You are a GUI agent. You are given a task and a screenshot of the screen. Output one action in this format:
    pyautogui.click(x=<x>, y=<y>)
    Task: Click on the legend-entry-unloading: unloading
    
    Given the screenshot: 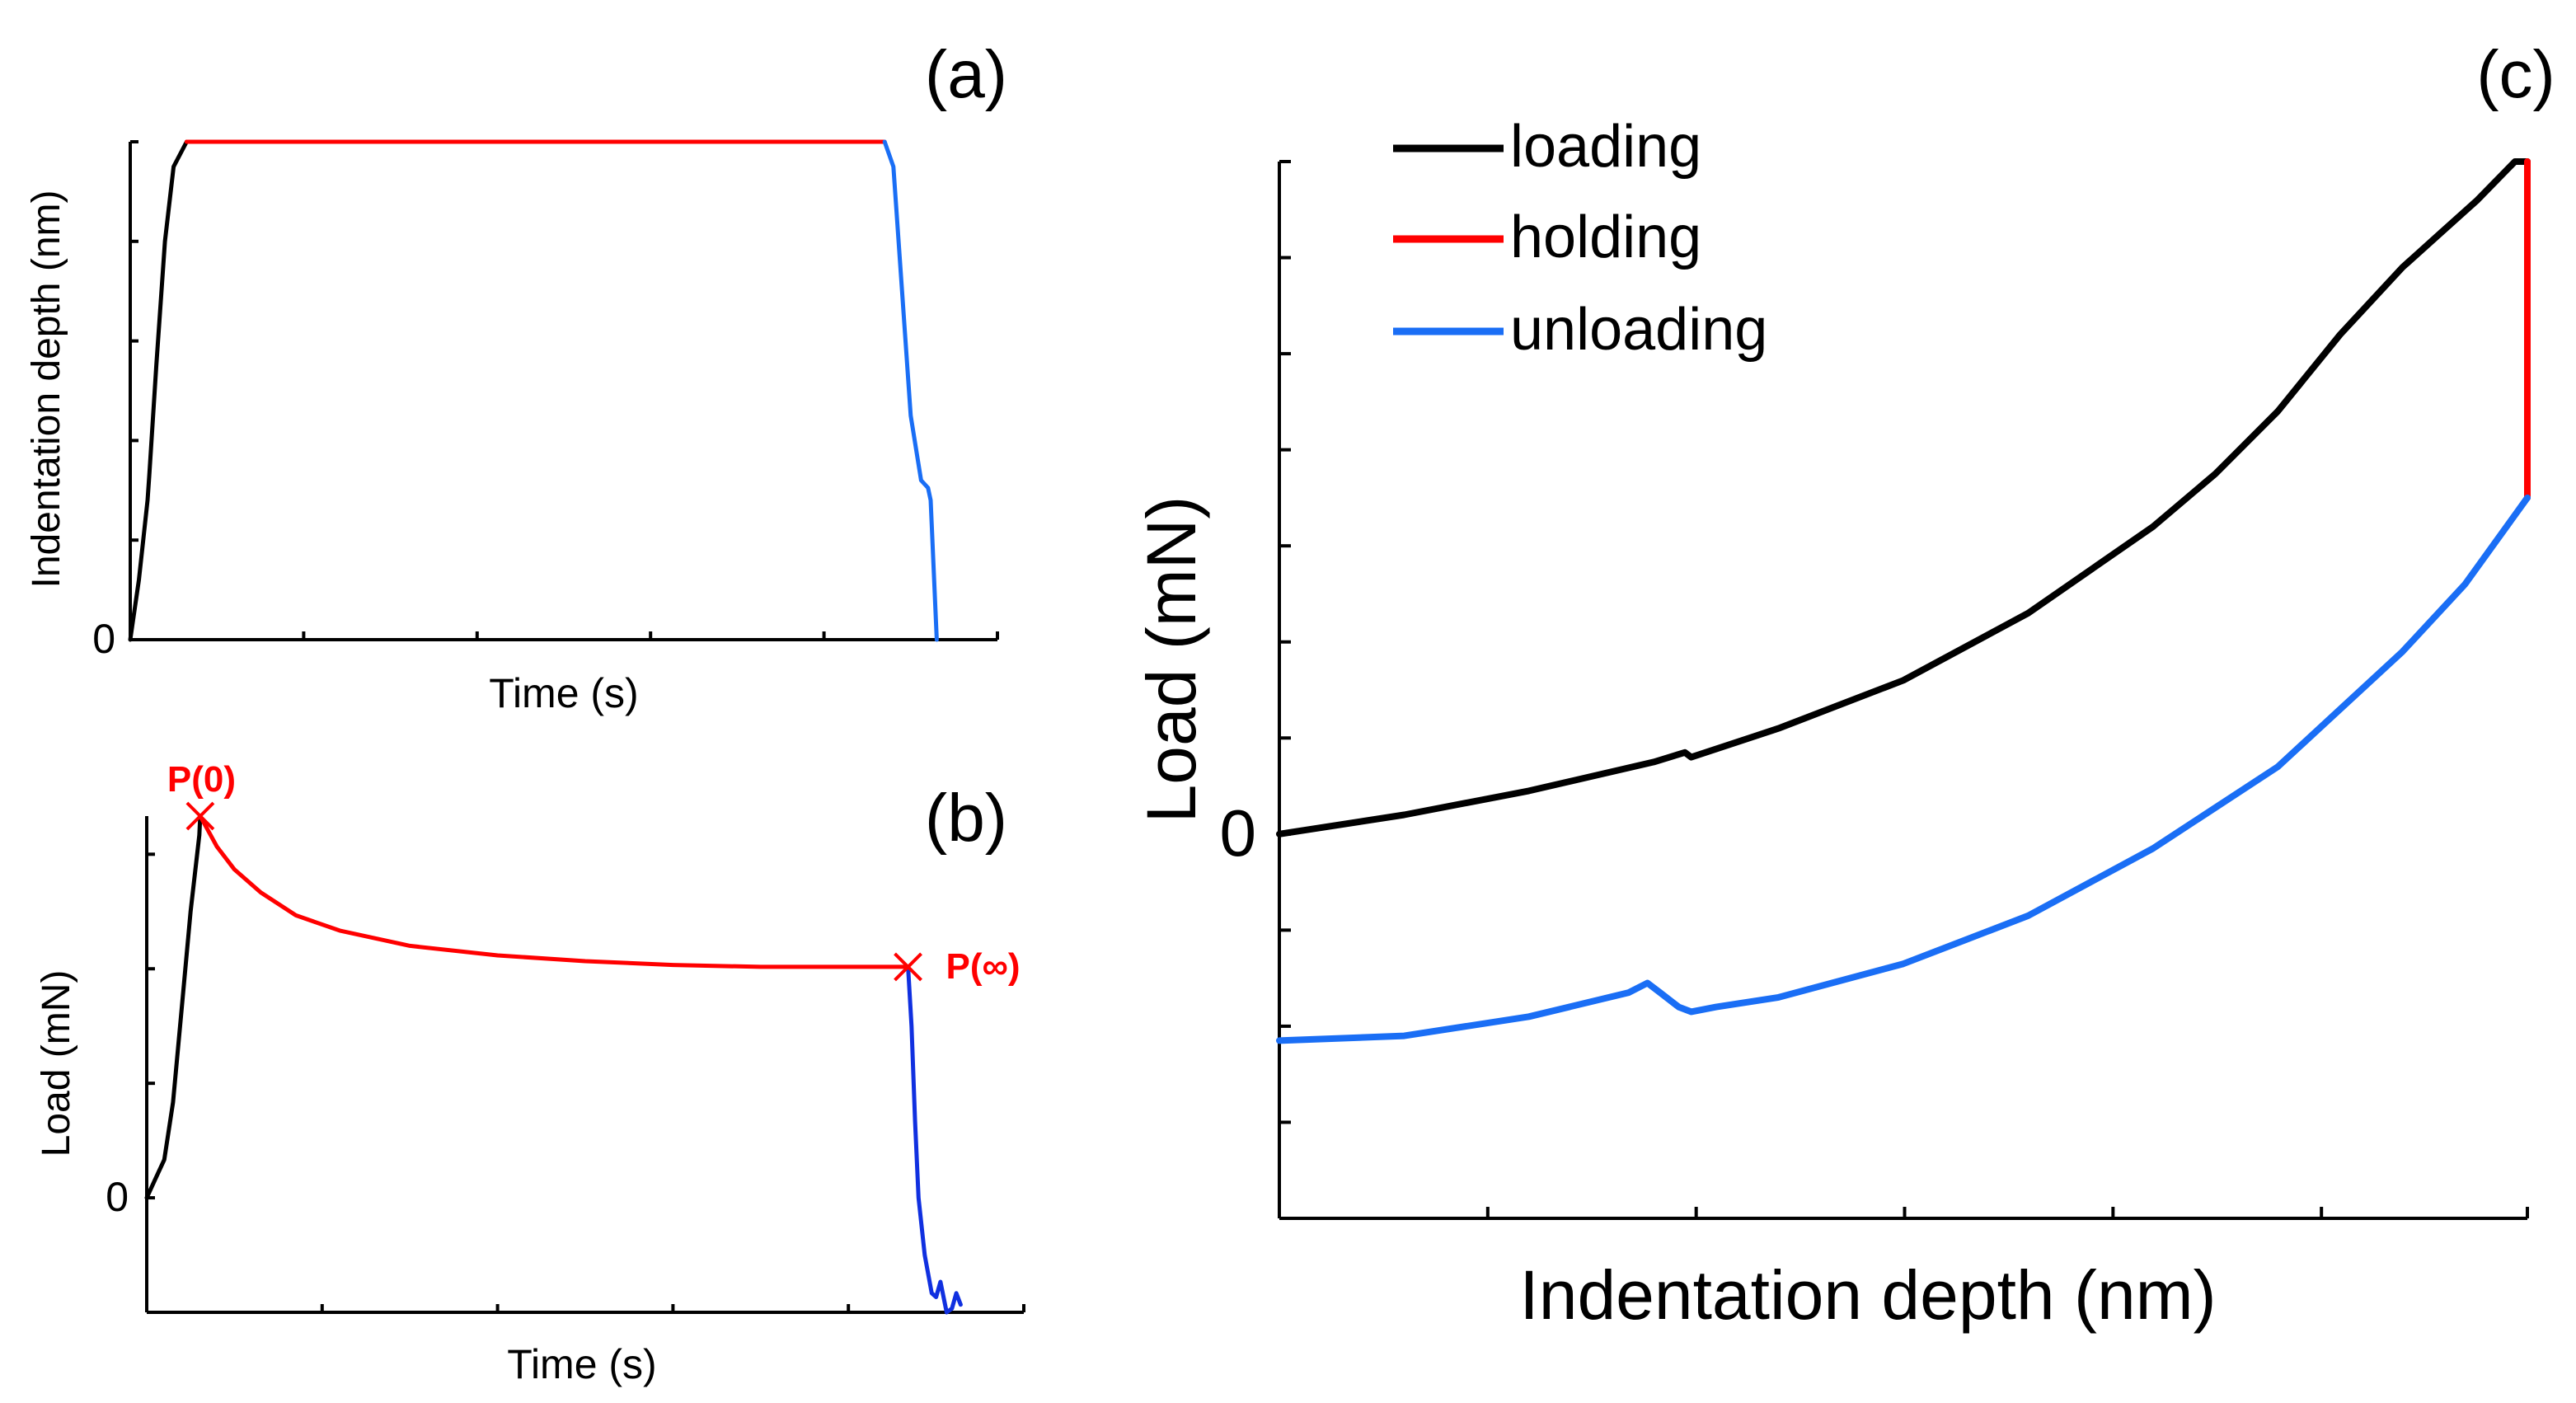 What is the action you would take?
    pyautogui.click(x=1580, y=330)
    